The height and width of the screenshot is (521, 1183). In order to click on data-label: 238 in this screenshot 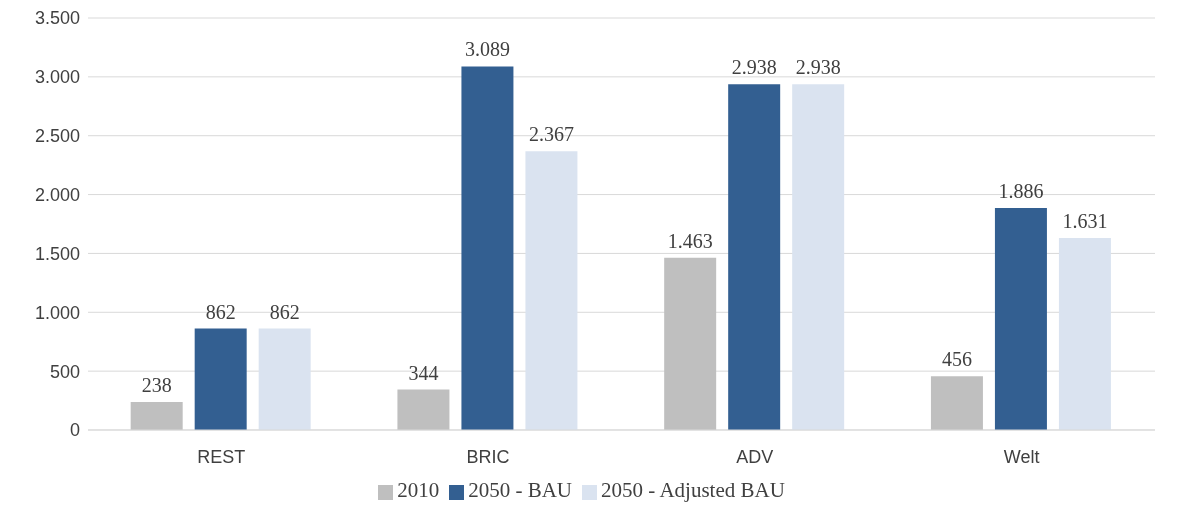, I will do `click(156, 384)`.